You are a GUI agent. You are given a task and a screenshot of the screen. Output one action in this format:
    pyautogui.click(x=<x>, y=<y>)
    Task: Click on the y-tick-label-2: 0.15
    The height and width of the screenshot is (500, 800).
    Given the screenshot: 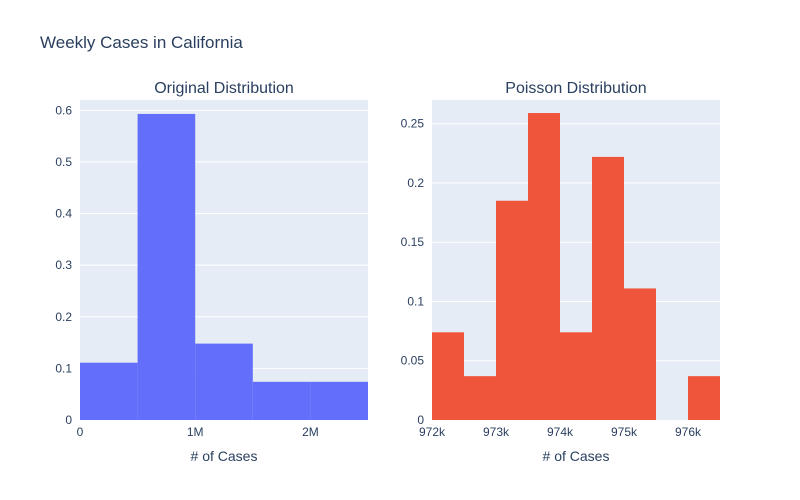 What is the action you would take?
    pyautogui.click(x=413, y=242)
    